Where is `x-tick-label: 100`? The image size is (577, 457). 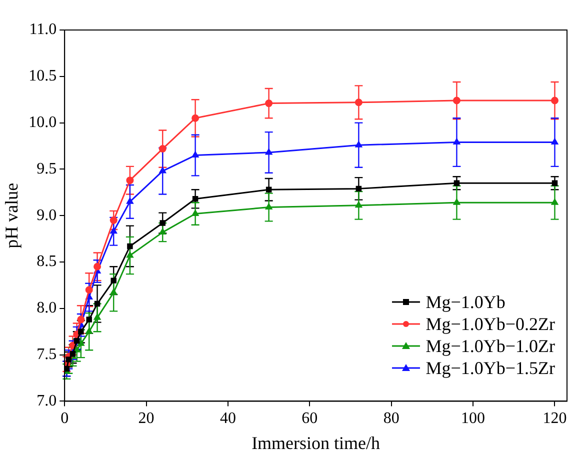 x-tick-label: 100 is located at coordinates (473, 419).